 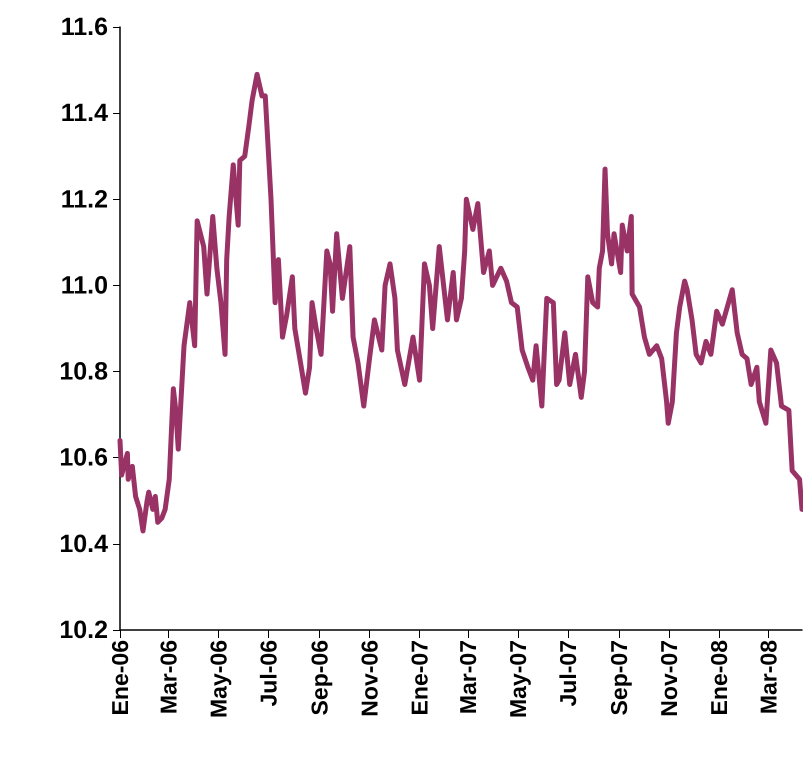 What do you see at coordinates (83, 630) in the screenshot?
I see `y-tick-label: 10.2` at bounding box center [83, 630].